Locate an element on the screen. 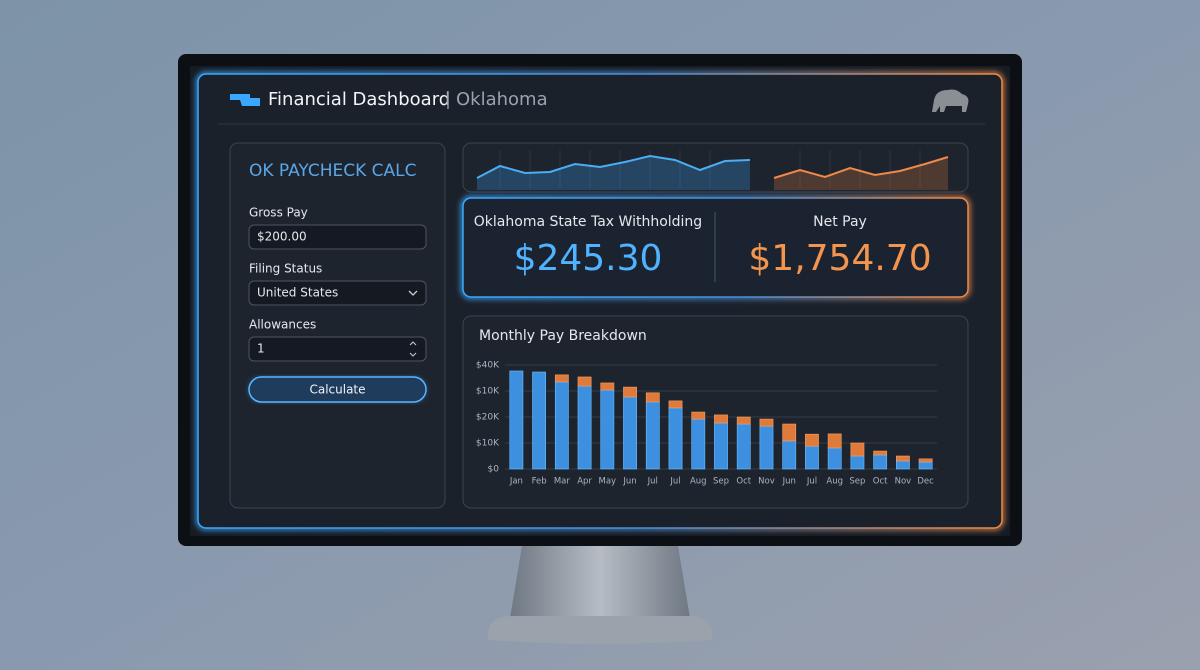 The image size is (1200, 670). tax-amount: $245.30 is located at coordinates (588, 258).